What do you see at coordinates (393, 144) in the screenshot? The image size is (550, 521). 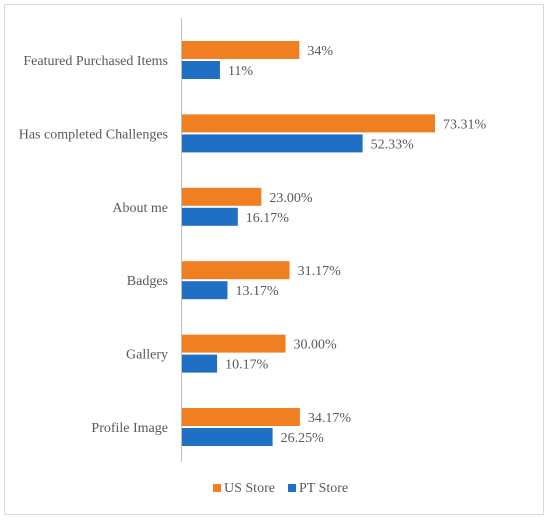 I see `data-label: 52.33%` at bounding box center [393, 144].